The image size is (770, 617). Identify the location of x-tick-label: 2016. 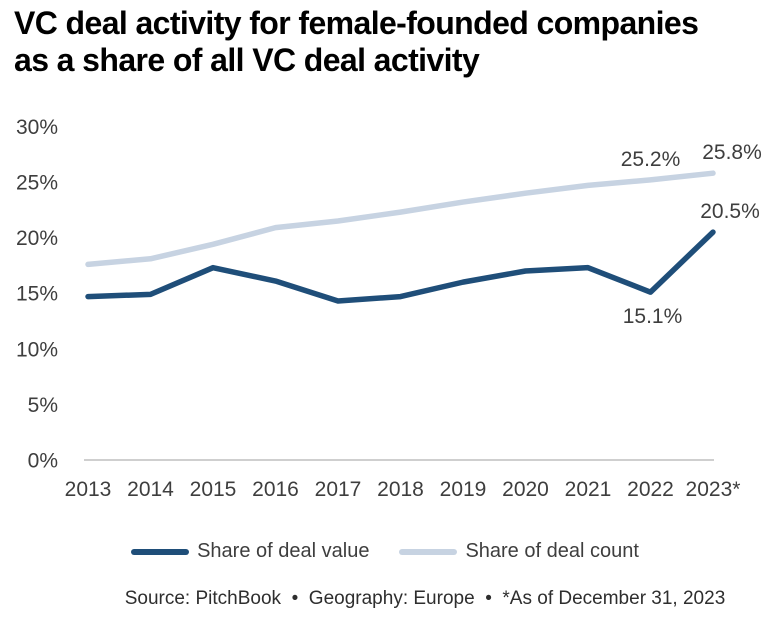
(275, 489).